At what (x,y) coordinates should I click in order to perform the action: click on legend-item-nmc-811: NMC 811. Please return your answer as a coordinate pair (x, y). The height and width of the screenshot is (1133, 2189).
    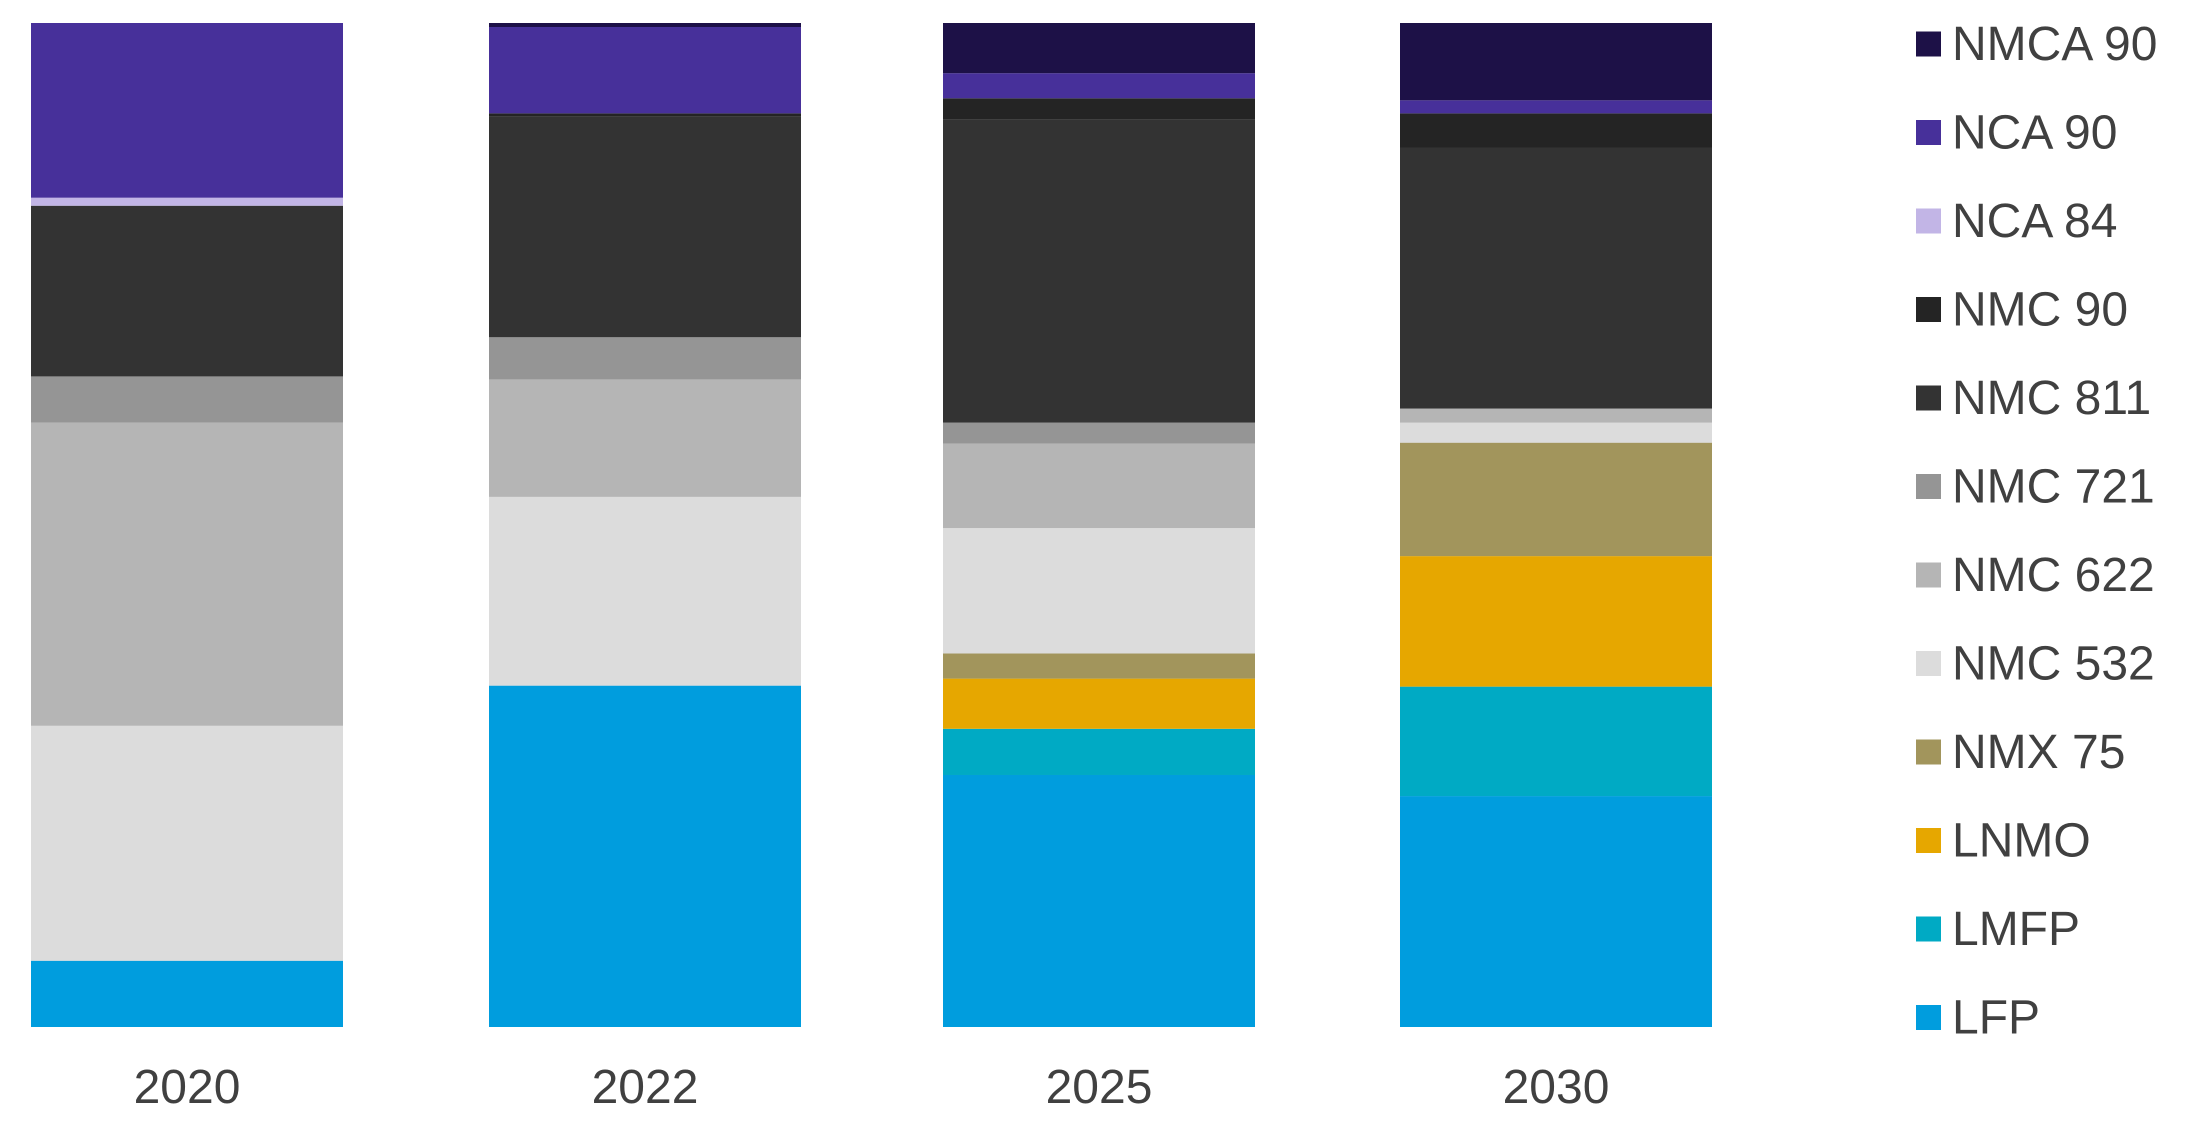
    Looking at the image, I should click on (2033, 398).